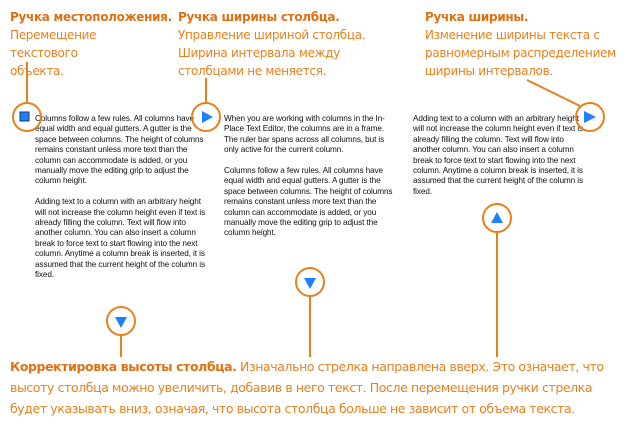 Image resolution: width=638 pixels, height=431 pixels. I want to click on location-grip-icon, so click(24, 116).